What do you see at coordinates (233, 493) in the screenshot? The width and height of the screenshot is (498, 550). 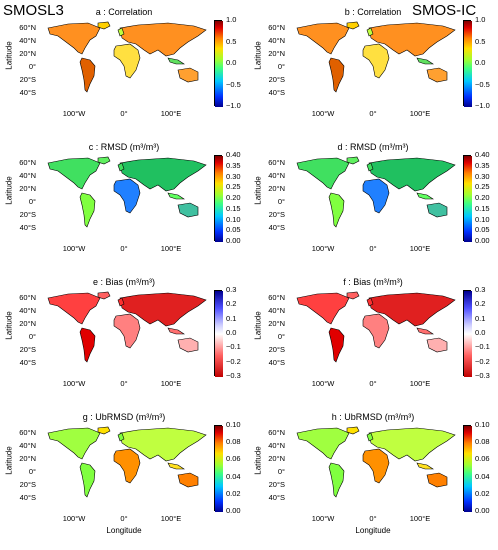 I see `colorbar-tick-label: 0.02` at bounding box center [233, 493].